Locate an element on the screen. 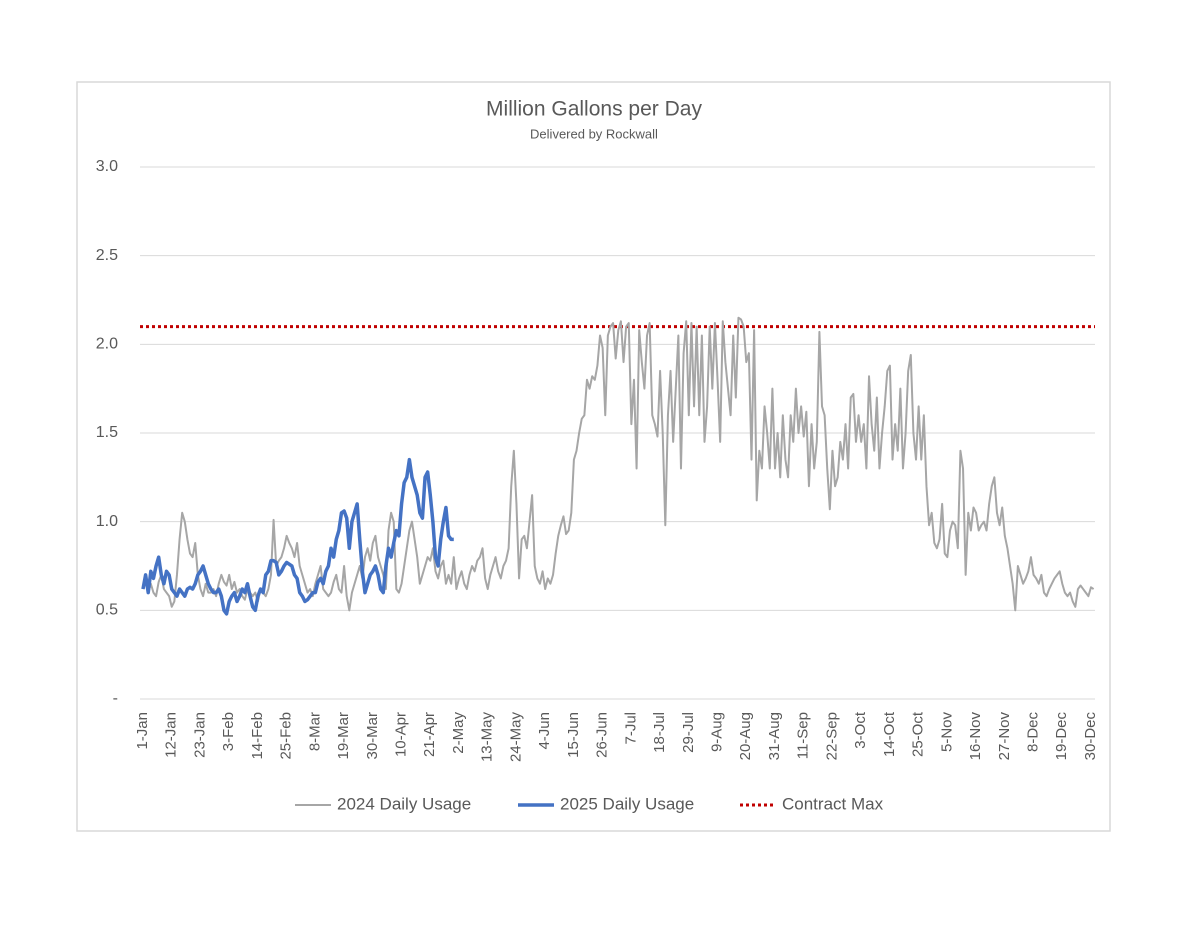 The height and width of the screenshot is (927, 1200). x-tick-label: 5-Nov is located at coordinates (946, 732).